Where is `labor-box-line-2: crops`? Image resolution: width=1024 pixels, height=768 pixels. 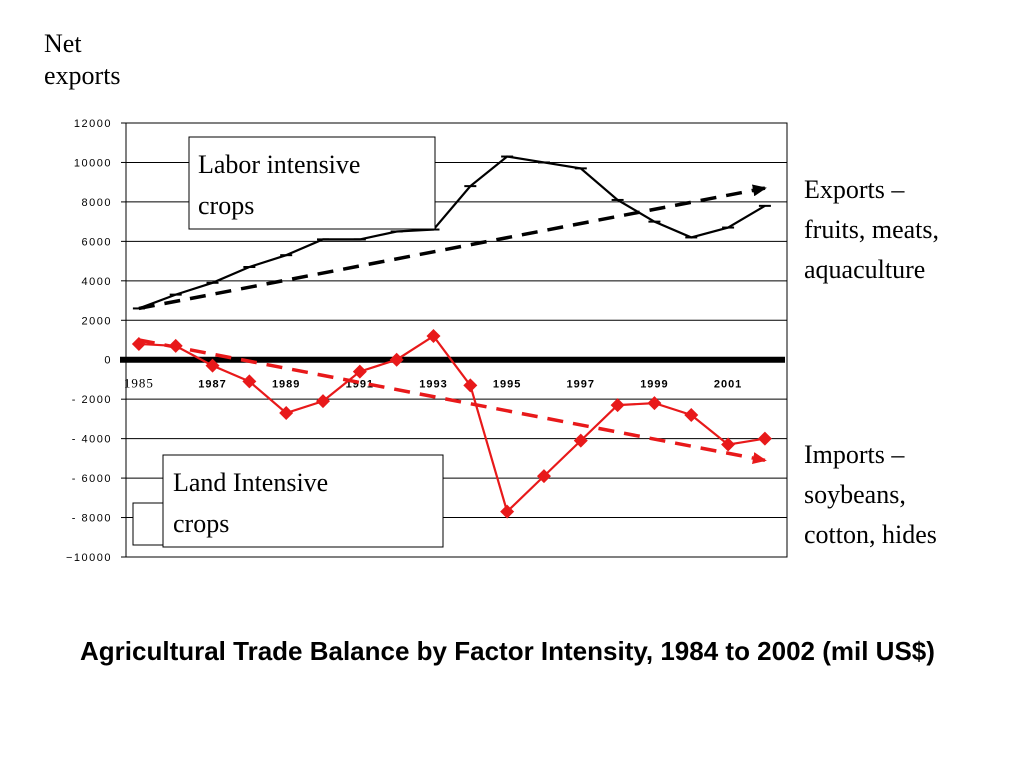
labor-box-line-2: crops is located at coordinates (226, 205).